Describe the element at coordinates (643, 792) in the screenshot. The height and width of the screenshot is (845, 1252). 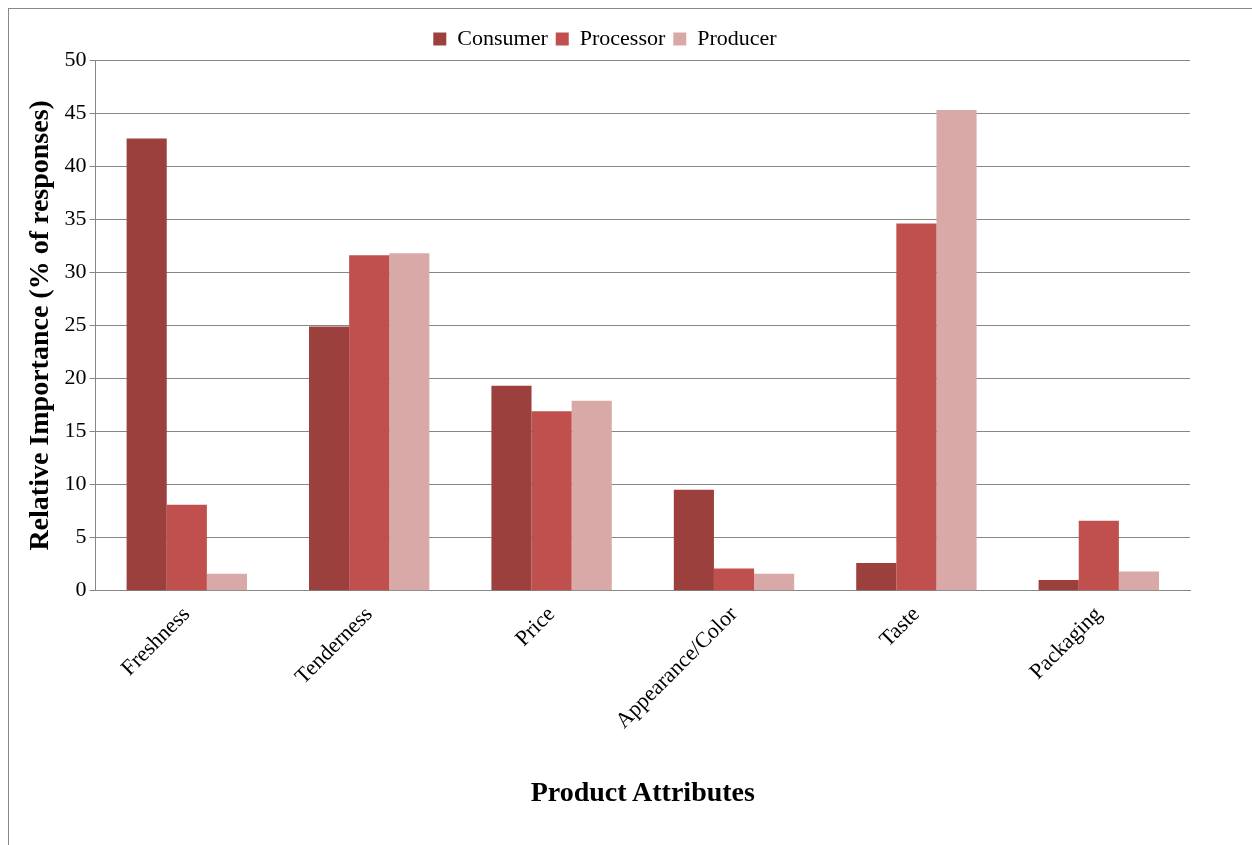
I see `x-axis-title: Product Attributes` at that location.